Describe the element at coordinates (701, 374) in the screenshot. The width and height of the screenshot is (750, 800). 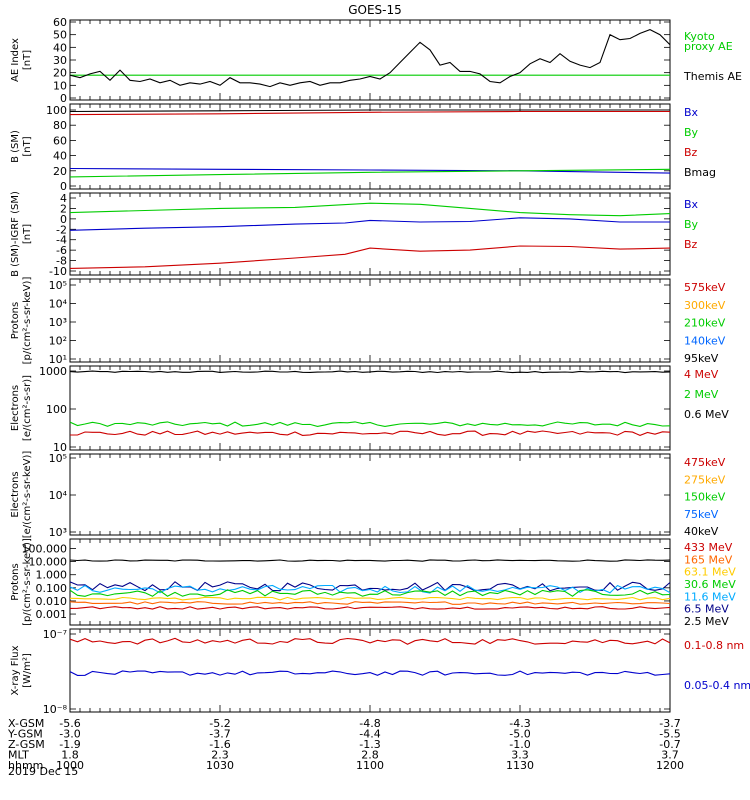
I see `legend-entry: 4 MeV` at that location.